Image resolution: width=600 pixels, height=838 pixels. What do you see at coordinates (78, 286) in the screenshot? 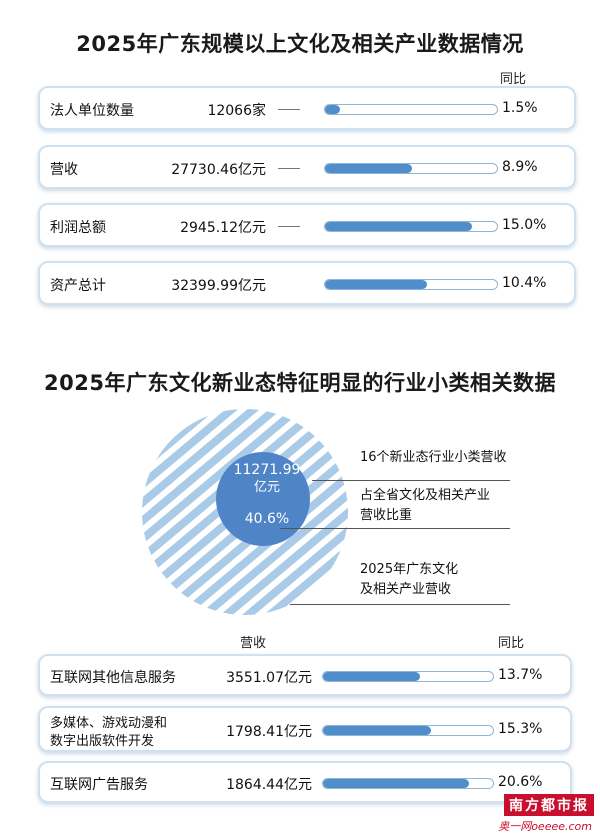
I see `row-label: 资产总计` at bounding box center [78, 286].